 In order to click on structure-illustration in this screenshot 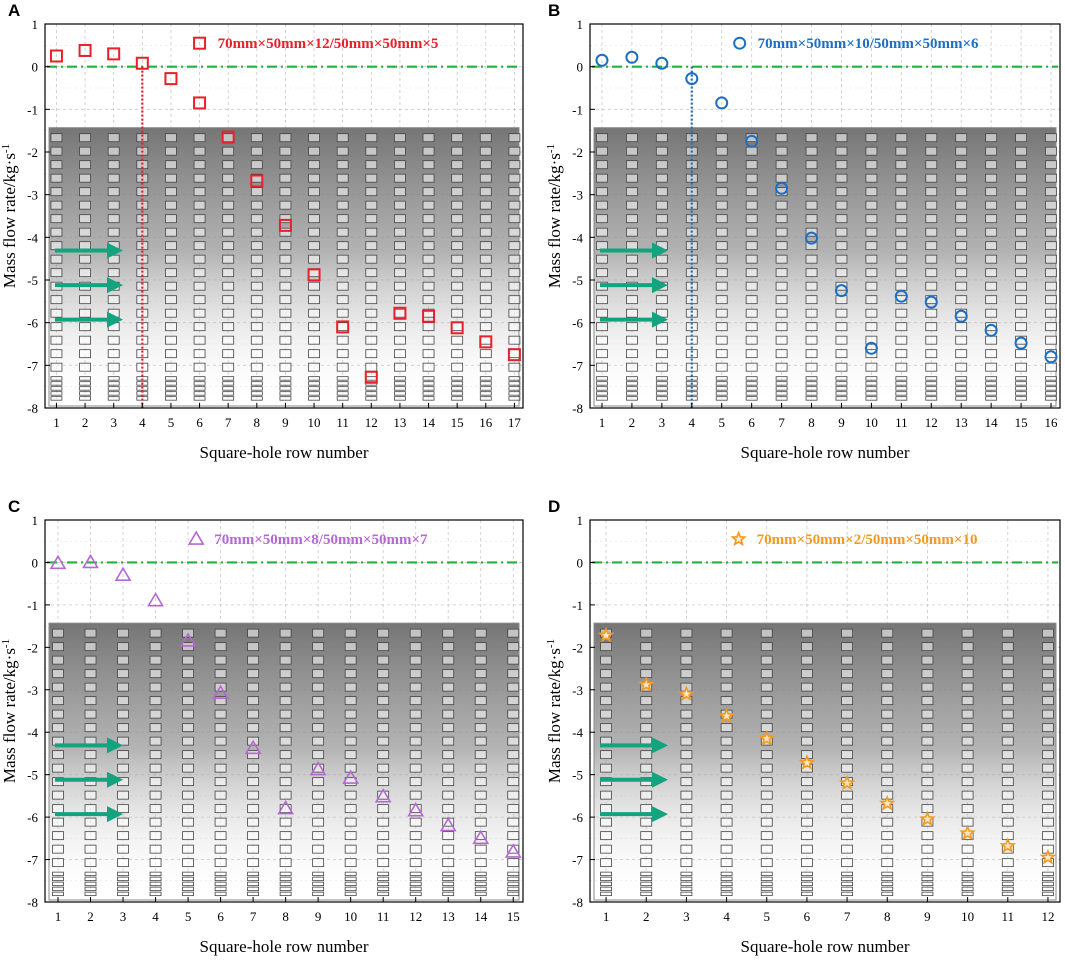, I will do `click(284, 761)`.